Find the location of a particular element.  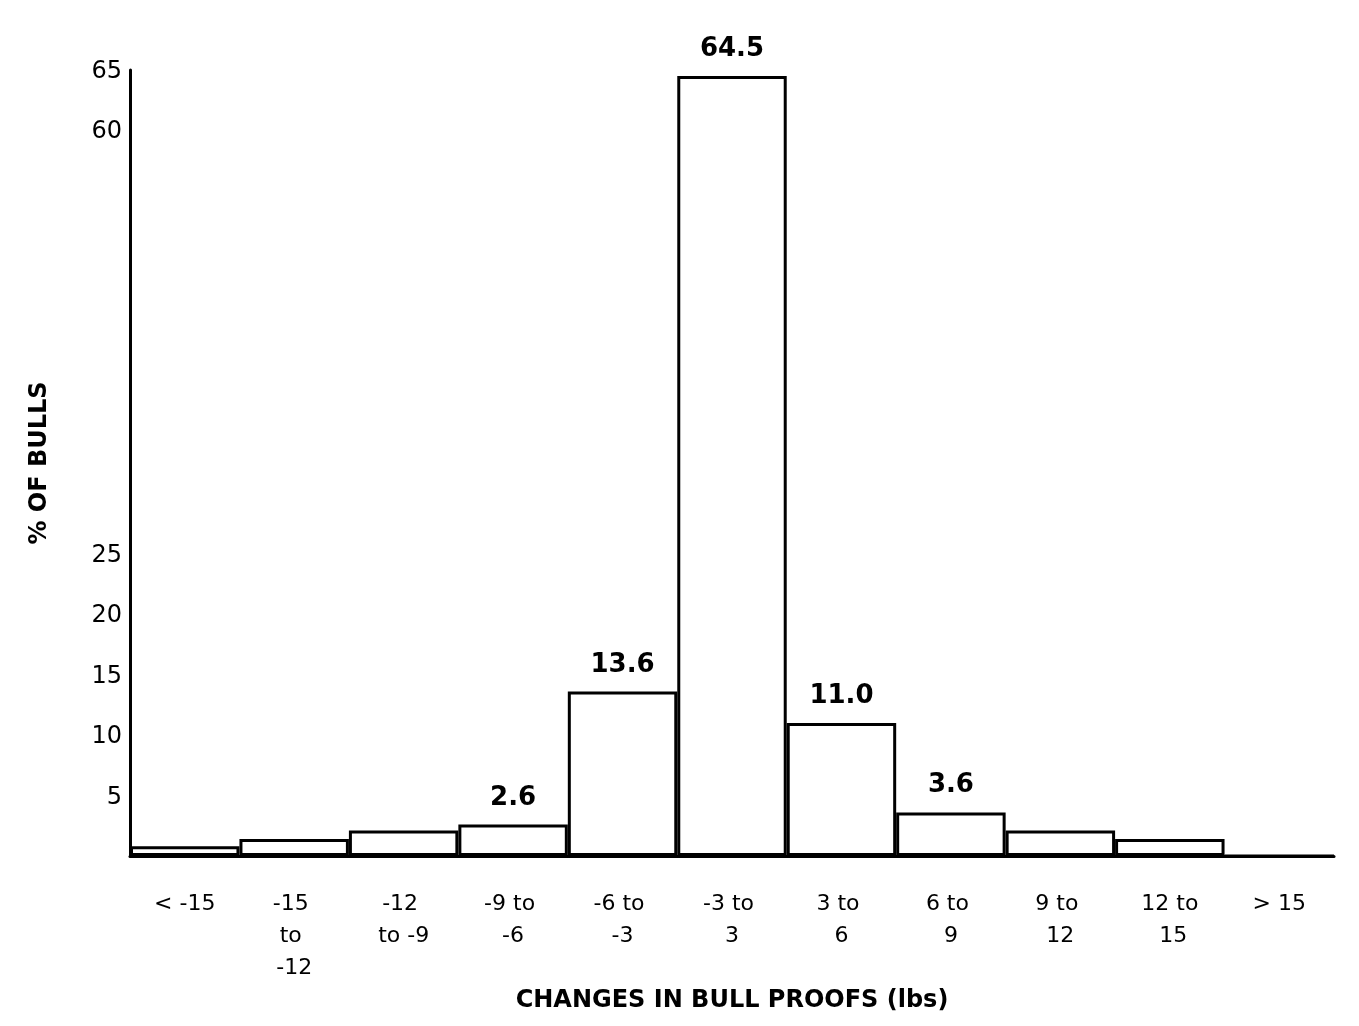

x-tick-label: < -15 is located at coordinates (185, 902).